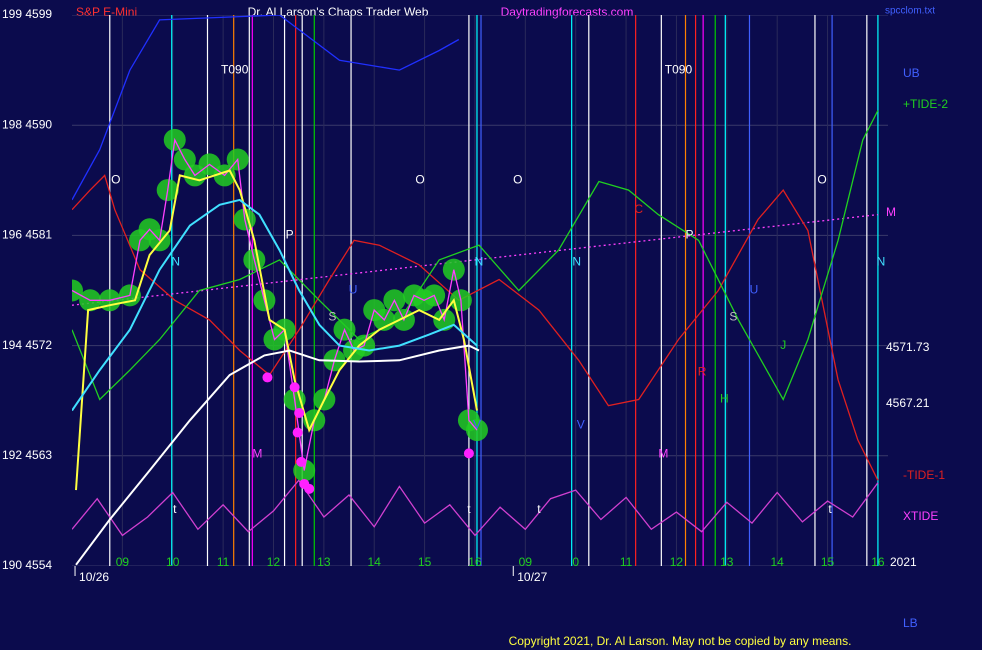 The image size is (982, 650). What do you see at coordinates (920, 516) in the screenshot?
I see `side-label: XTIDE` at bounding box center [920, 516].